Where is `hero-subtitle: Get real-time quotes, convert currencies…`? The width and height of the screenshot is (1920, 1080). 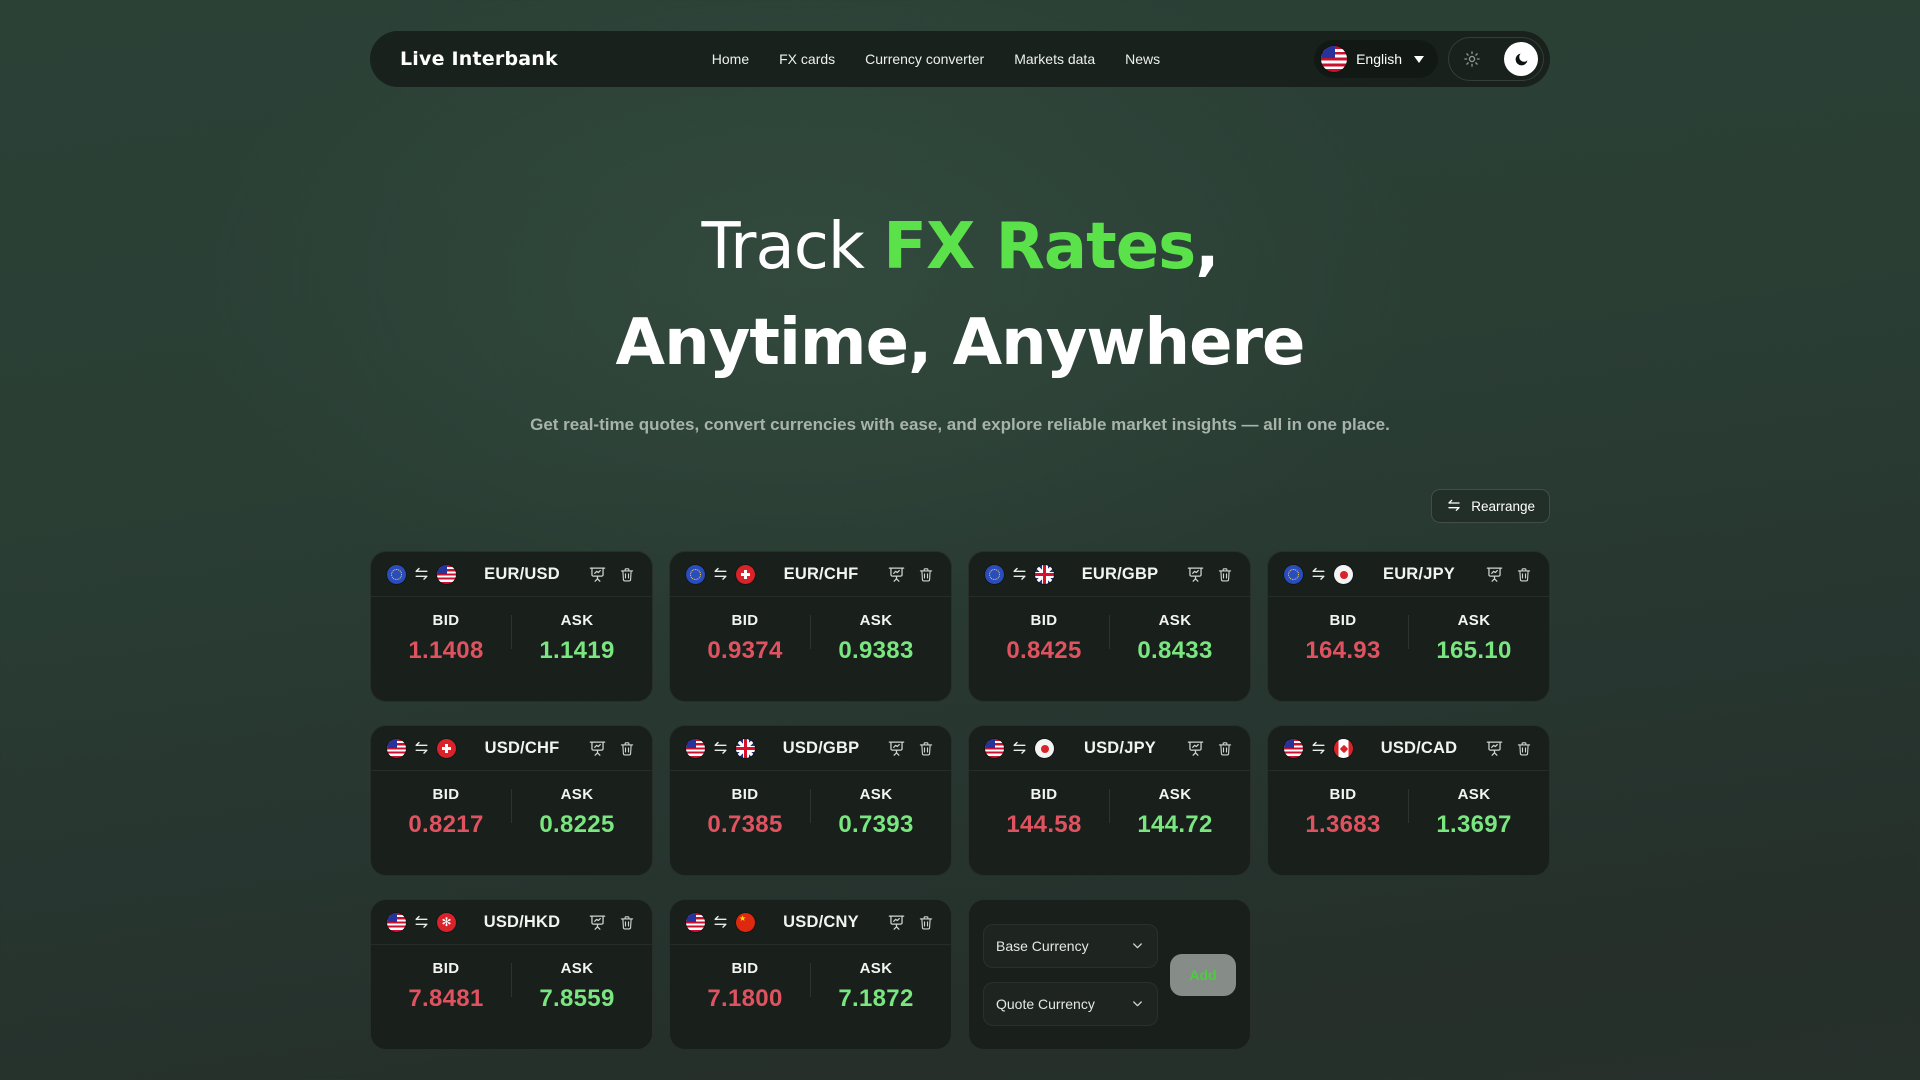 hero-subtitle: Get real-time quotes, convert currencies… is located at coordinates (960, 424).